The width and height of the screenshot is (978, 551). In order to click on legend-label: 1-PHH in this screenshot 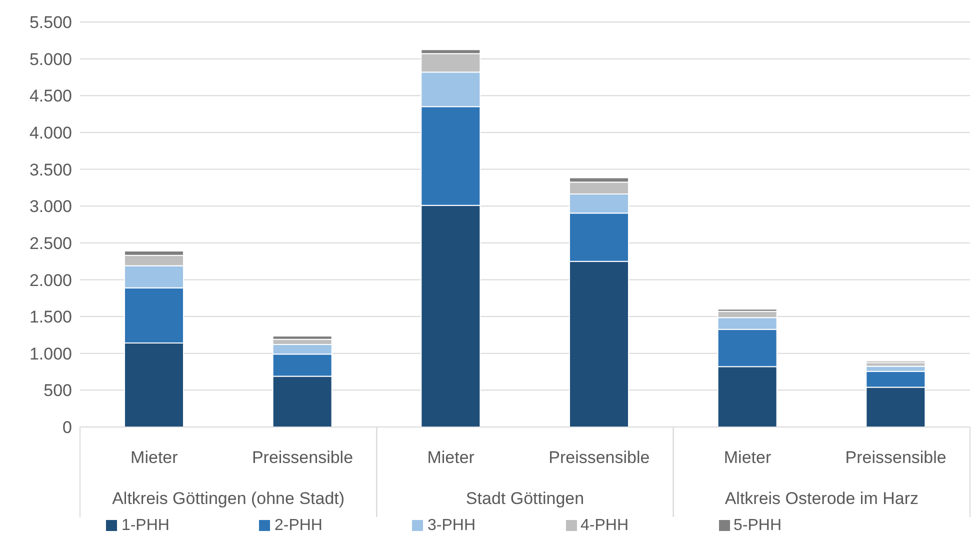, I will do `click(145, 525)`.